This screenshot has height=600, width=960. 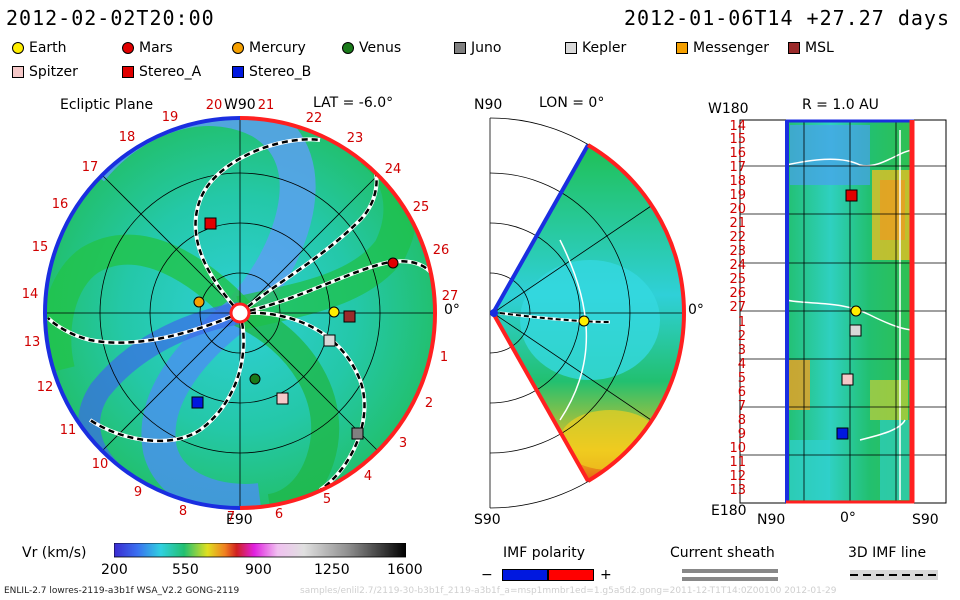 What do you see at coordinates (737, 490) in the screenshot?
I see `radial-y-tick: 13` at bounding box center [737, 490].